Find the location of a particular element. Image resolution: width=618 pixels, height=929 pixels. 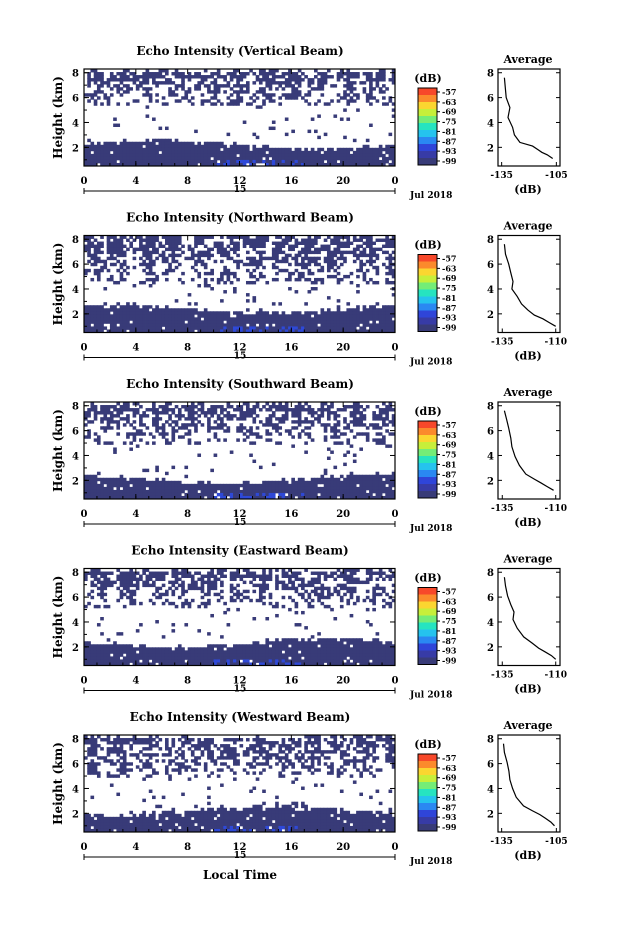

colorbar-swatch is located at coordinates (427, 148).